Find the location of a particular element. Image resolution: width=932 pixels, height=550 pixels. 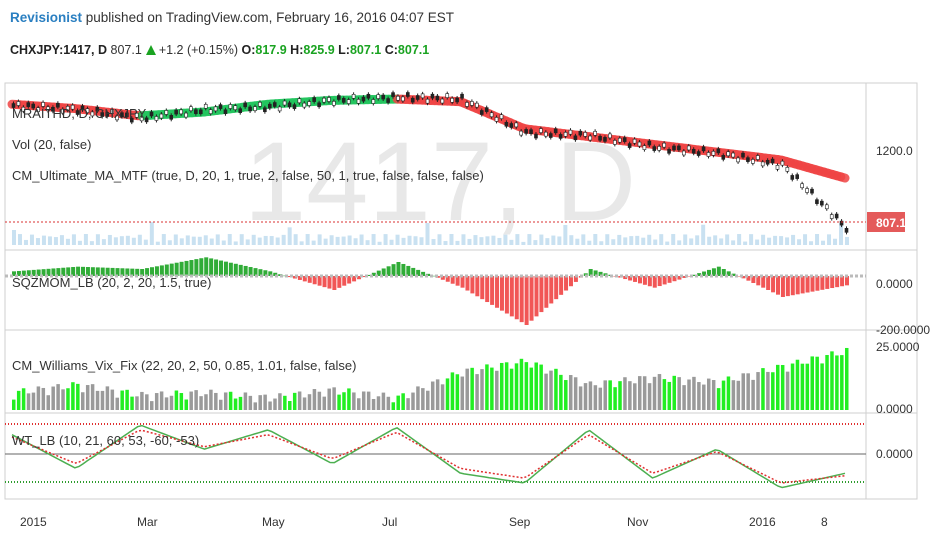

wt2-line is located at coordinates (428, 456).